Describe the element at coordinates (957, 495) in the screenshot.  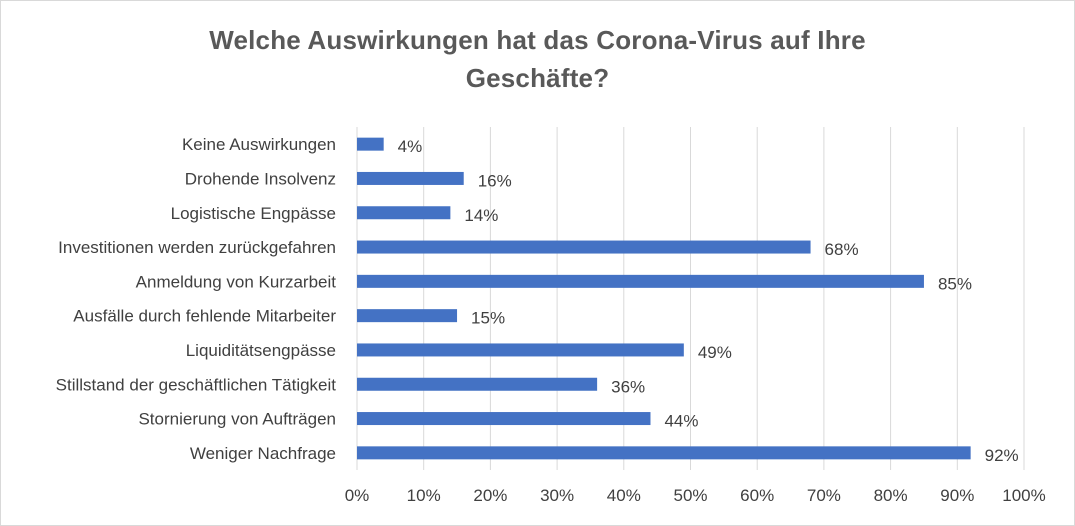
I see `x-tick-label: 90%` at that location.